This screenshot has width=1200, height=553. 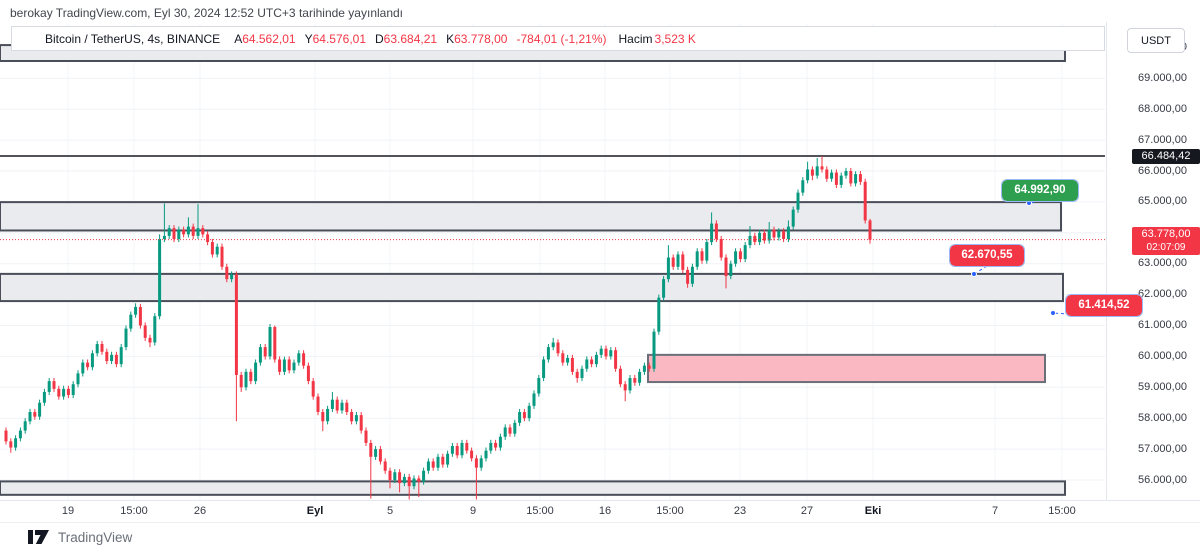 I want to click on last-price-axis-label: 63.778,00 02:07:09, so click(x=1166, y=240).